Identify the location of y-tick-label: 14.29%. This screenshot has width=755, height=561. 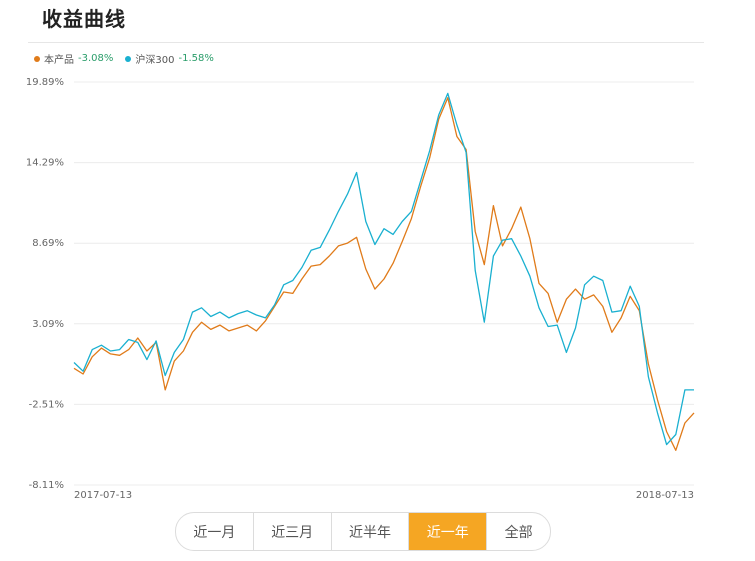
(45, 163).